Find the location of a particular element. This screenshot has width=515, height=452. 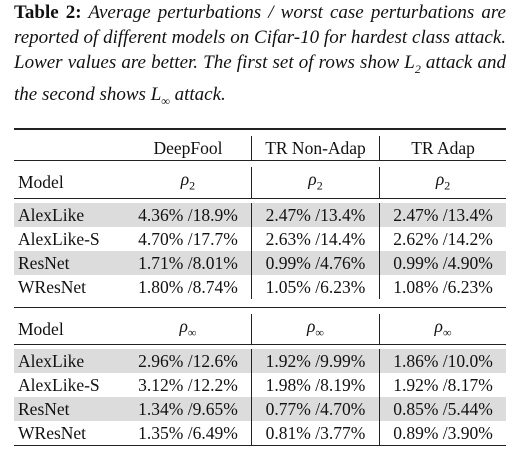

perturbation-value: 1.08% /6.23% is located at coordinates (443, 287).